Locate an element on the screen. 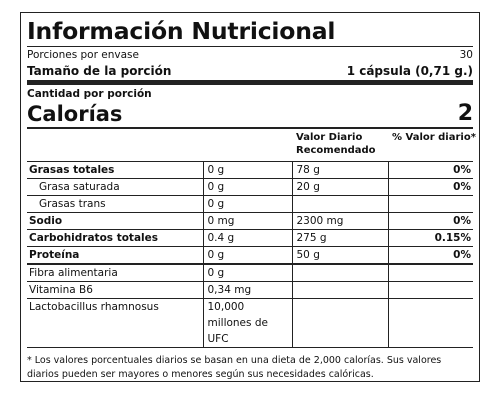 The image size is (500, 401). table-row: Grasas totales 0 g 78 g 0% is located at coordinates (250, 170).